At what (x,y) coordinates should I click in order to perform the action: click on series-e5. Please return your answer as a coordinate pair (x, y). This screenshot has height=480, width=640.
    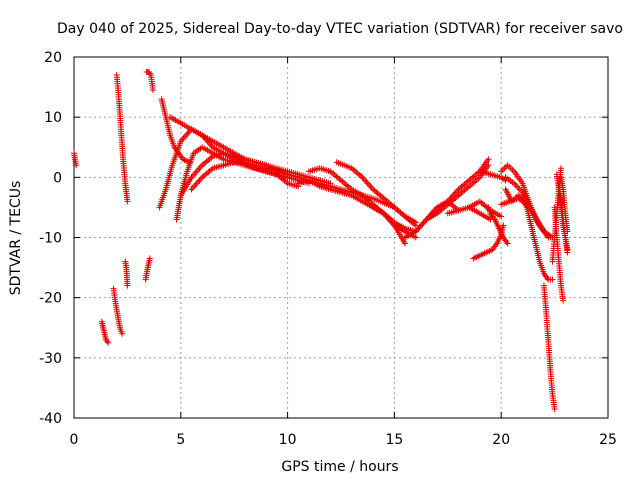
    Looking at the image, I should click on (492, 176).